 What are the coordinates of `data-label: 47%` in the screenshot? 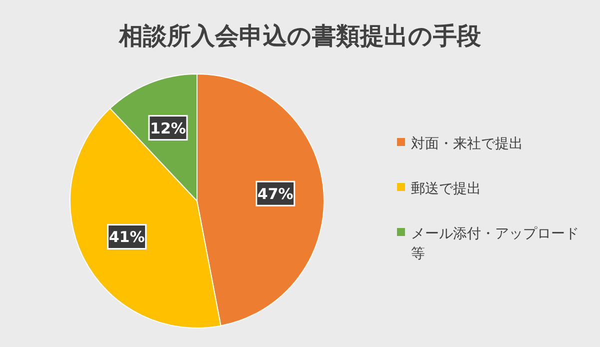 It's located at (275, 194).